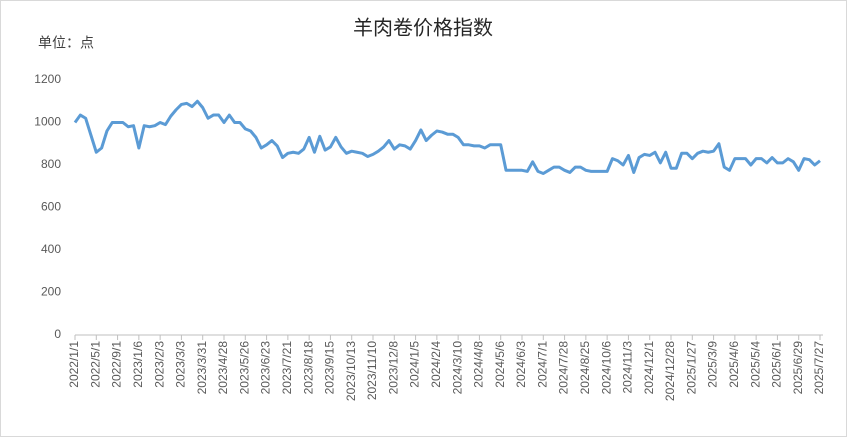  Describe the element at coordinates (585, 368) in the screenshot. I see `x-tick-label: 2024/8/25` at that location.